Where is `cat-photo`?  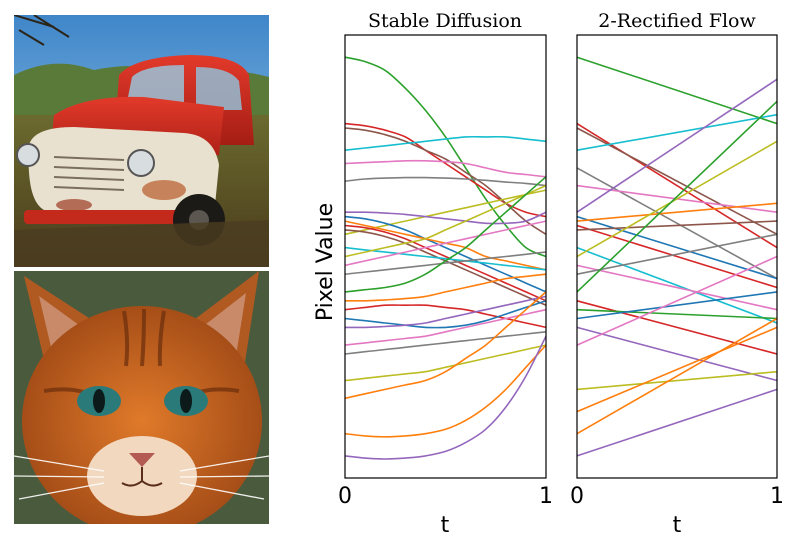 cat-photo is located at coordinates (141, 397).